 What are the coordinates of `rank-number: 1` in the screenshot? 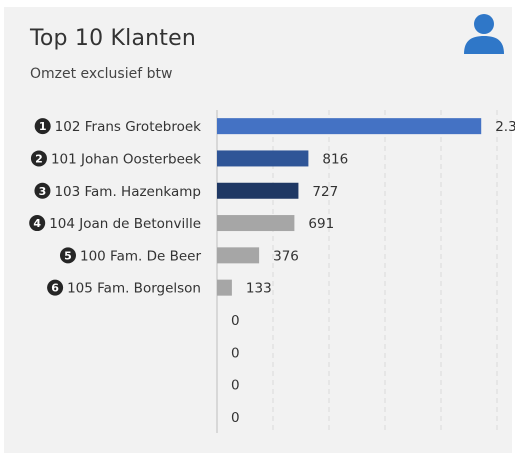 It's located at (43, 126).